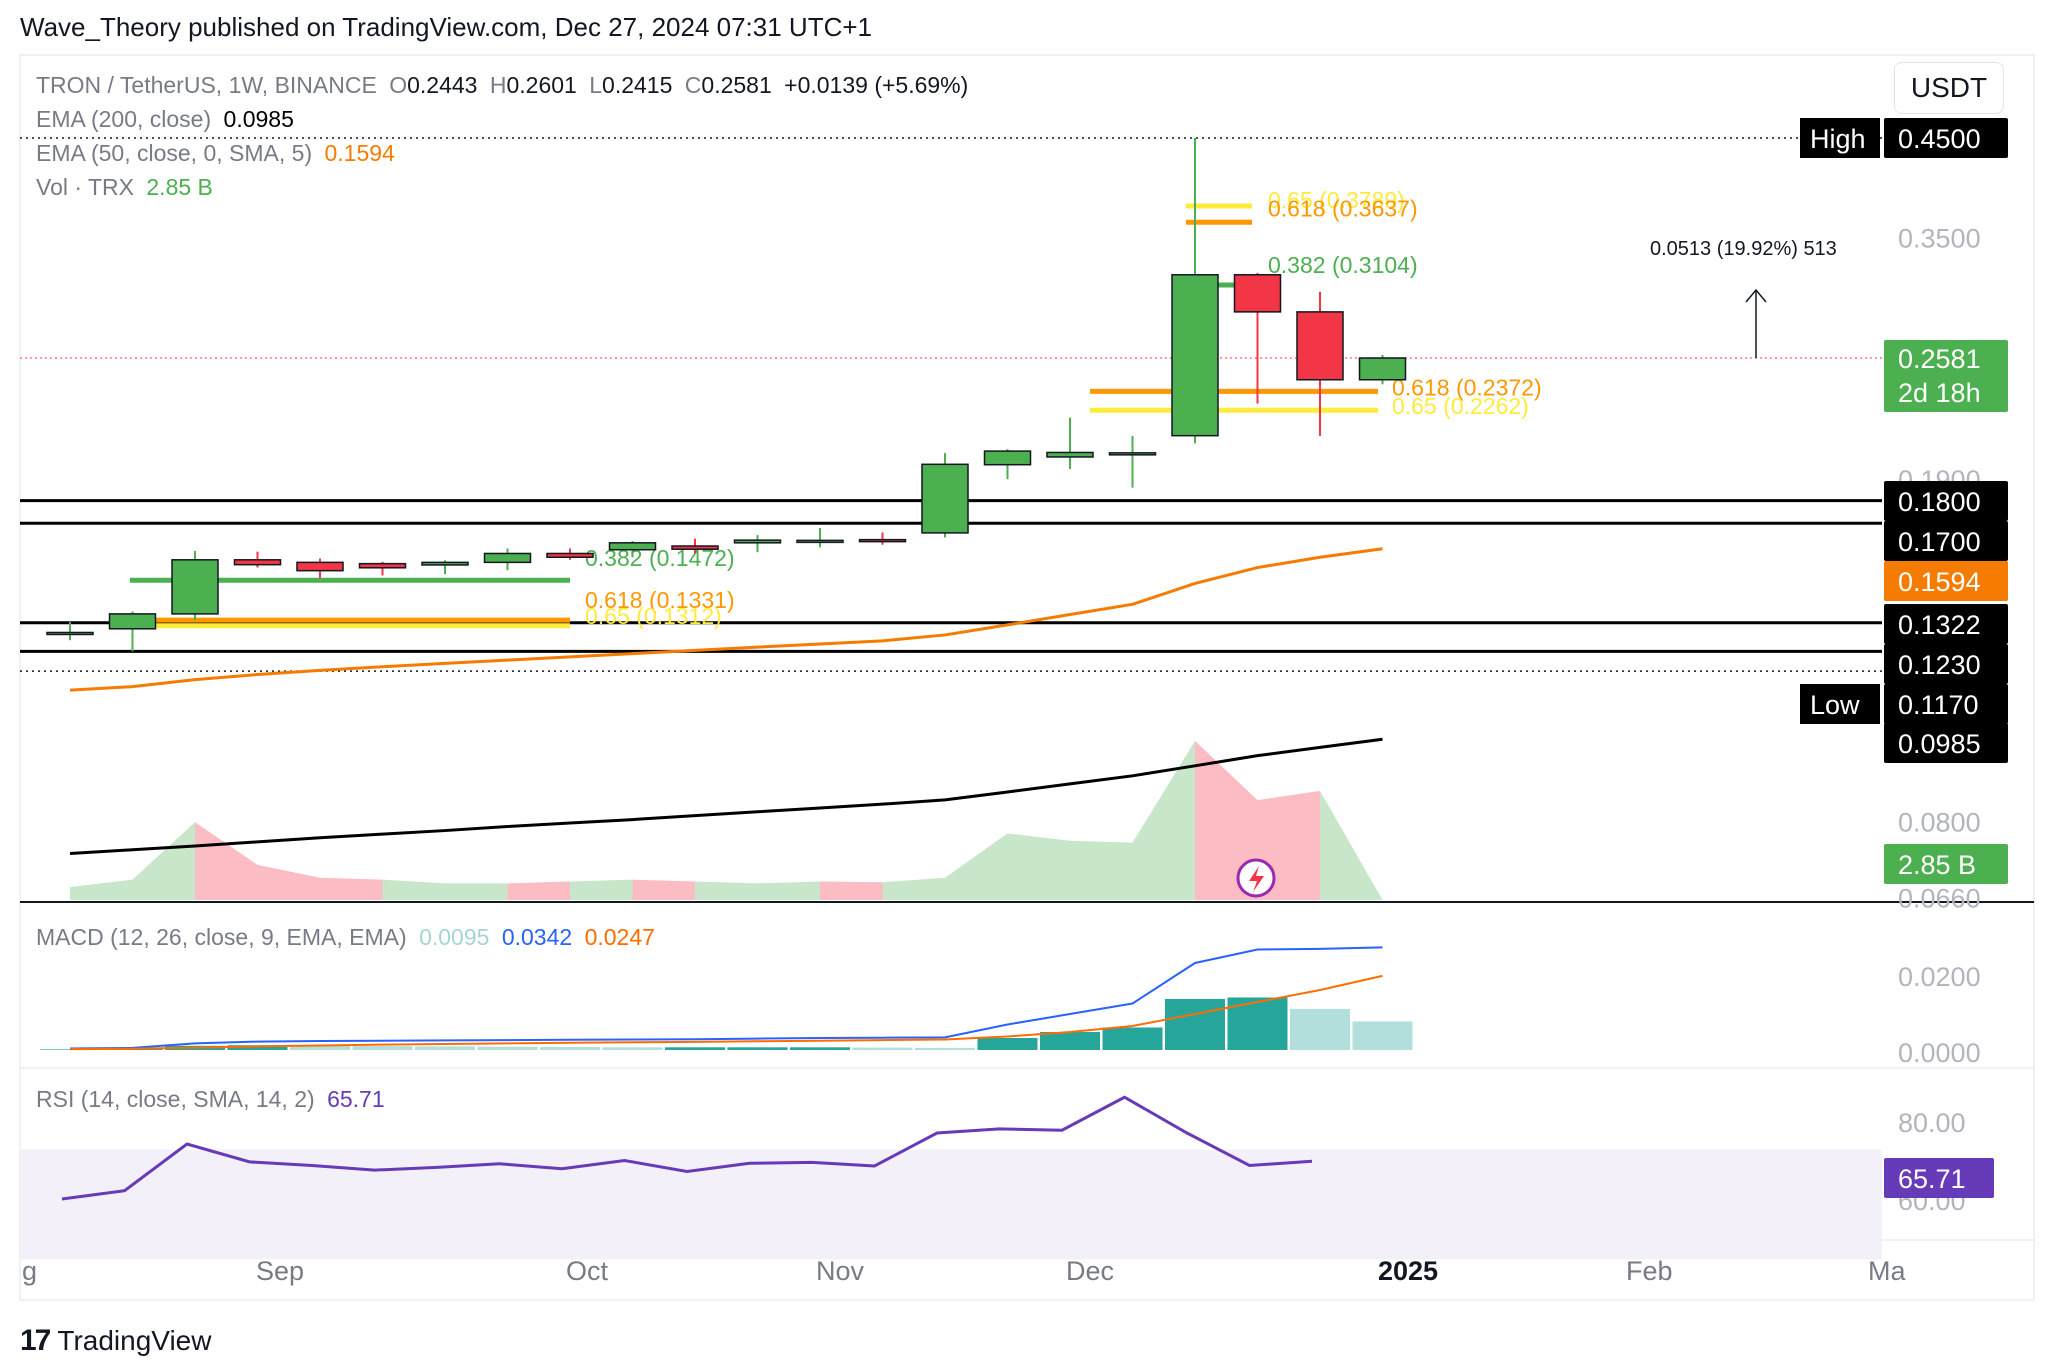 The width and height of the screenshot is (2052, 1372). I want to click on ema50-line, so click(726, 619).